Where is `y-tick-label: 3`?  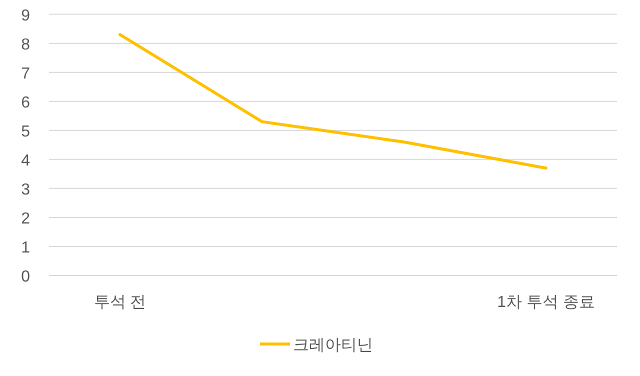
y-tick-label: 3 is located at coordinates (25, 189).